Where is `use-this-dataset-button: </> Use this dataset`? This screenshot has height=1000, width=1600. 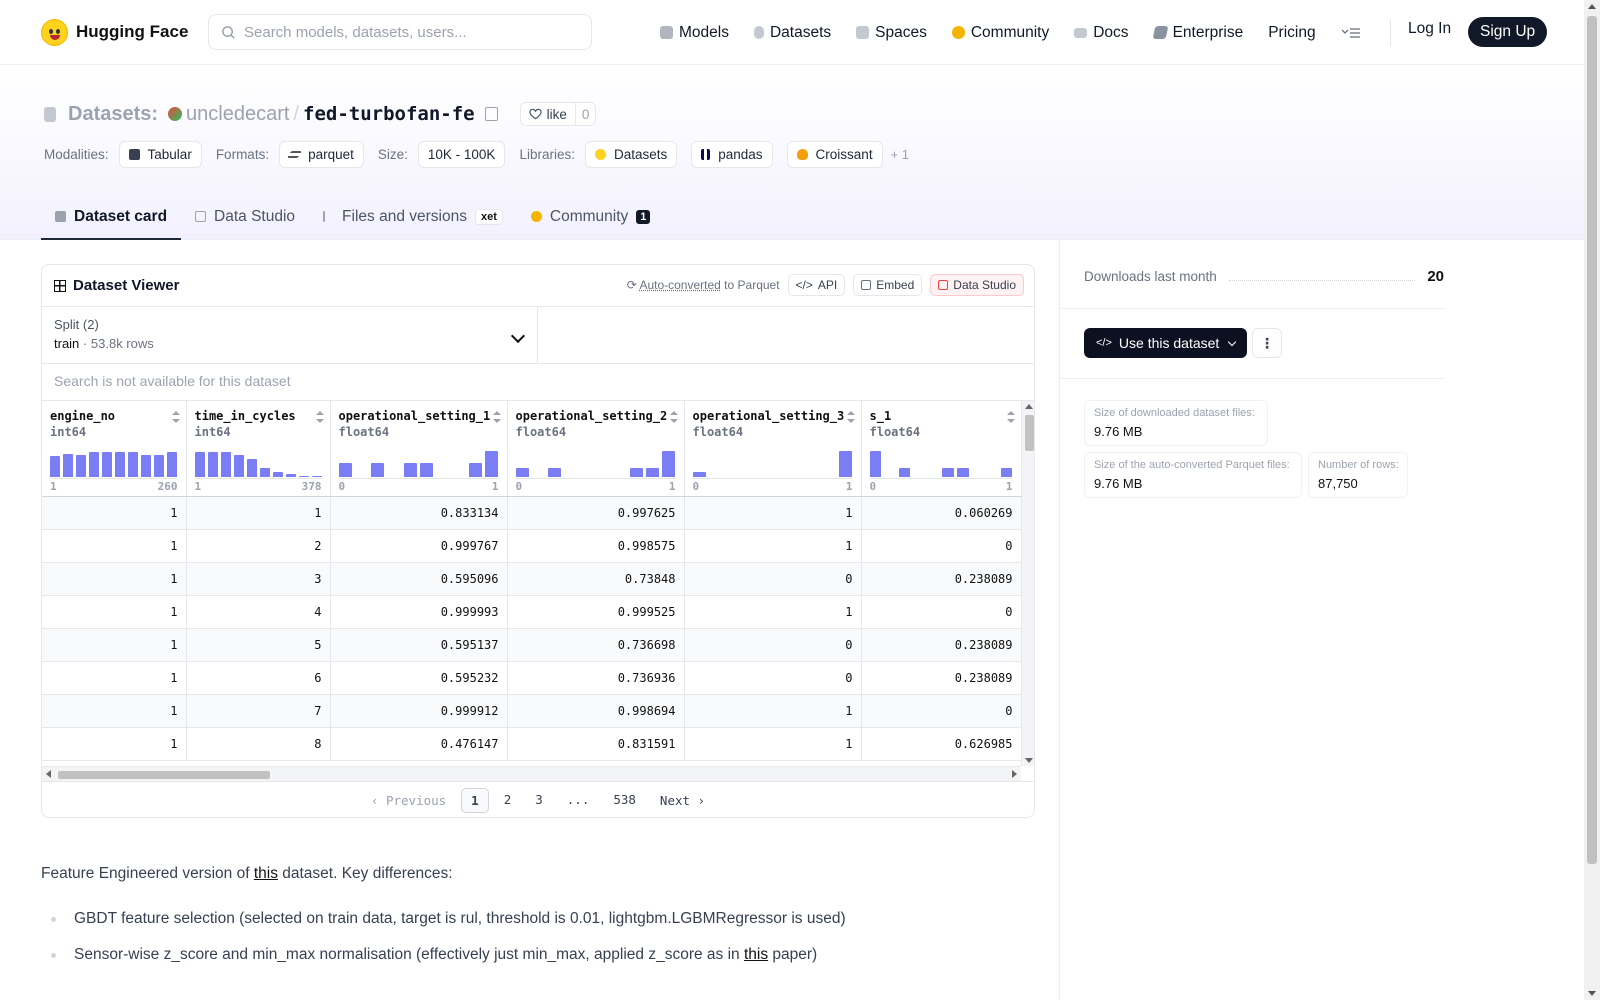 use-this-dataset-button: </> Use this dataset is located at coordinates (1166, 343).